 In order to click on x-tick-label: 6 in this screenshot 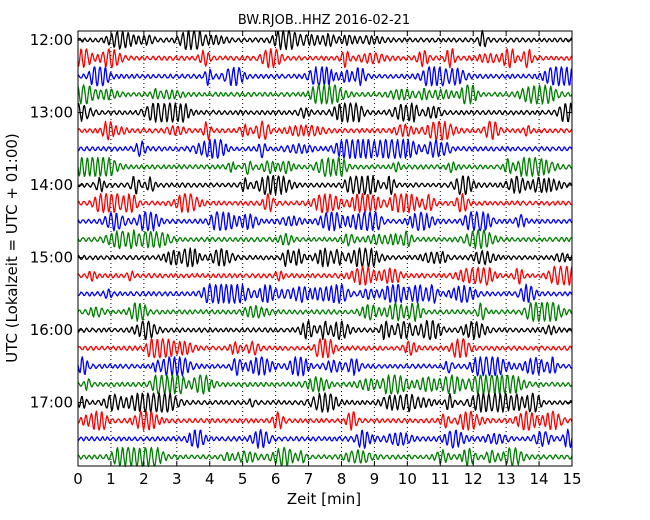, I will do `click(276, 479)`.